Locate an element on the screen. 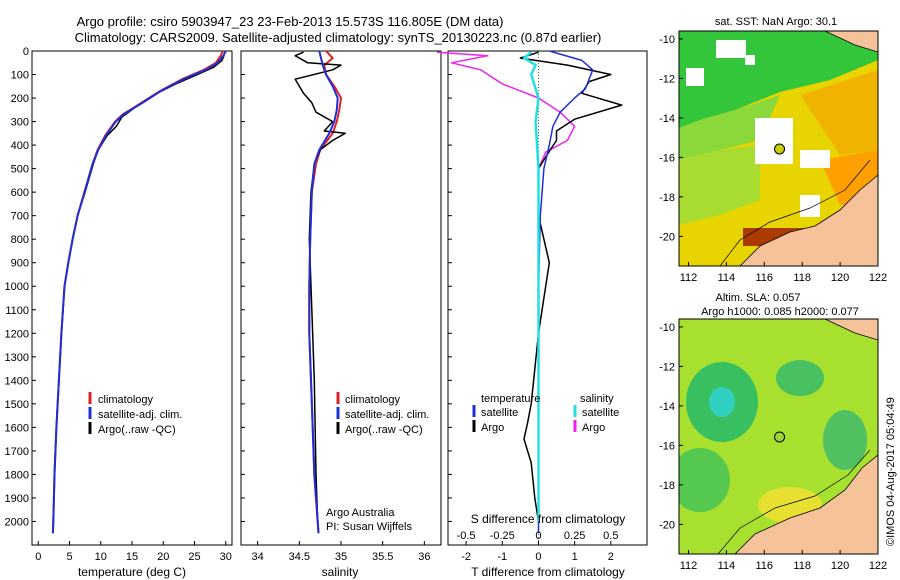 This screenshot has width=900, height=580. sla-map-frame is located at coordinates (778, 436).